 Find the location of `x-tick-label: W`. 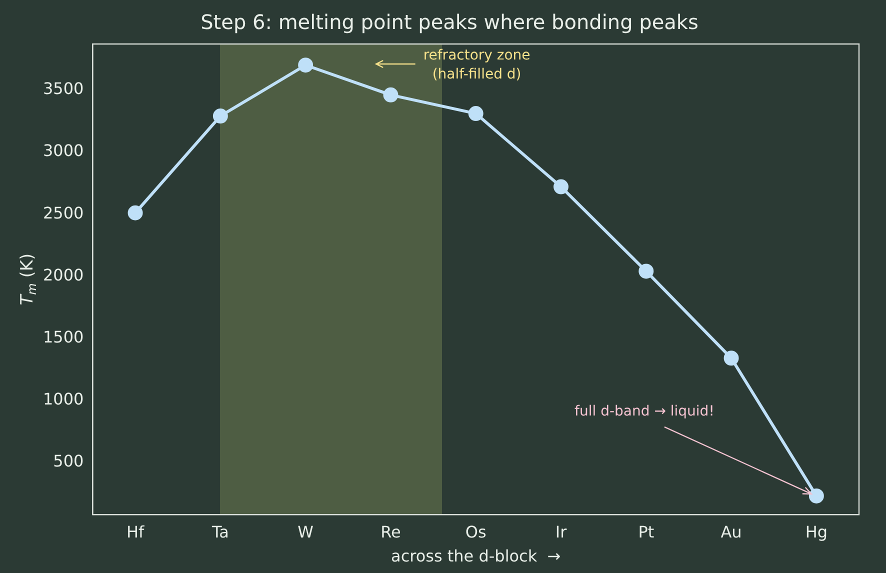

x-tick-label: W is located at coordinates (306, 532).